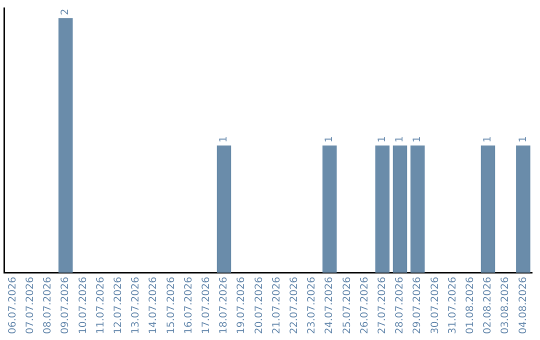 This screenshot has width=540, height=340. Describe the element at coordinates (506, 305) in the screenshot. I see `x-tick-label: 03.08.2026` at that location.